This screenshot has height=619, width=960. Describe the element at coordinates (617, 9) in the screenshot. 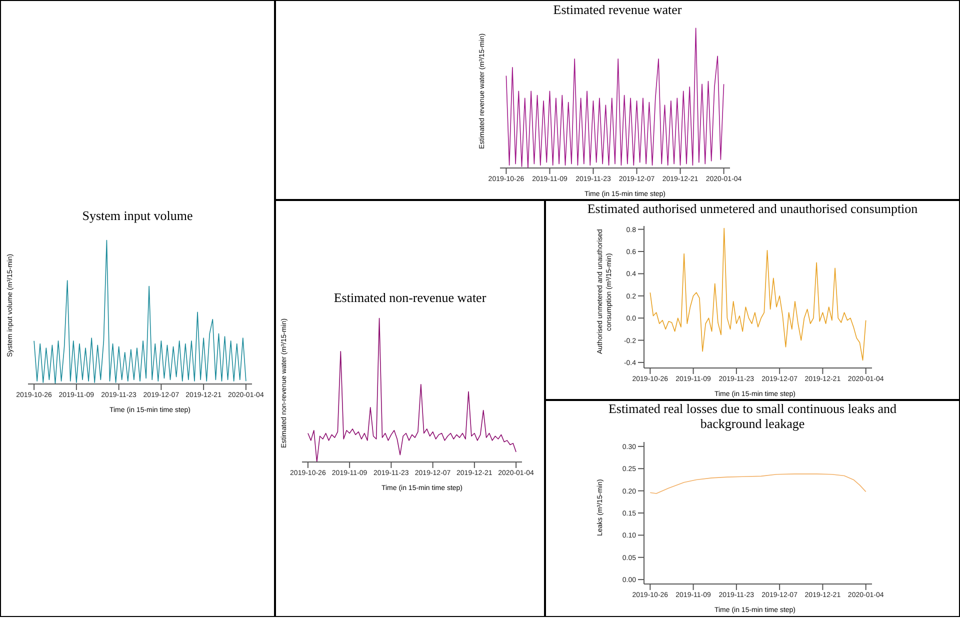

I see `chart-title: Estimated revenue water` at that location.